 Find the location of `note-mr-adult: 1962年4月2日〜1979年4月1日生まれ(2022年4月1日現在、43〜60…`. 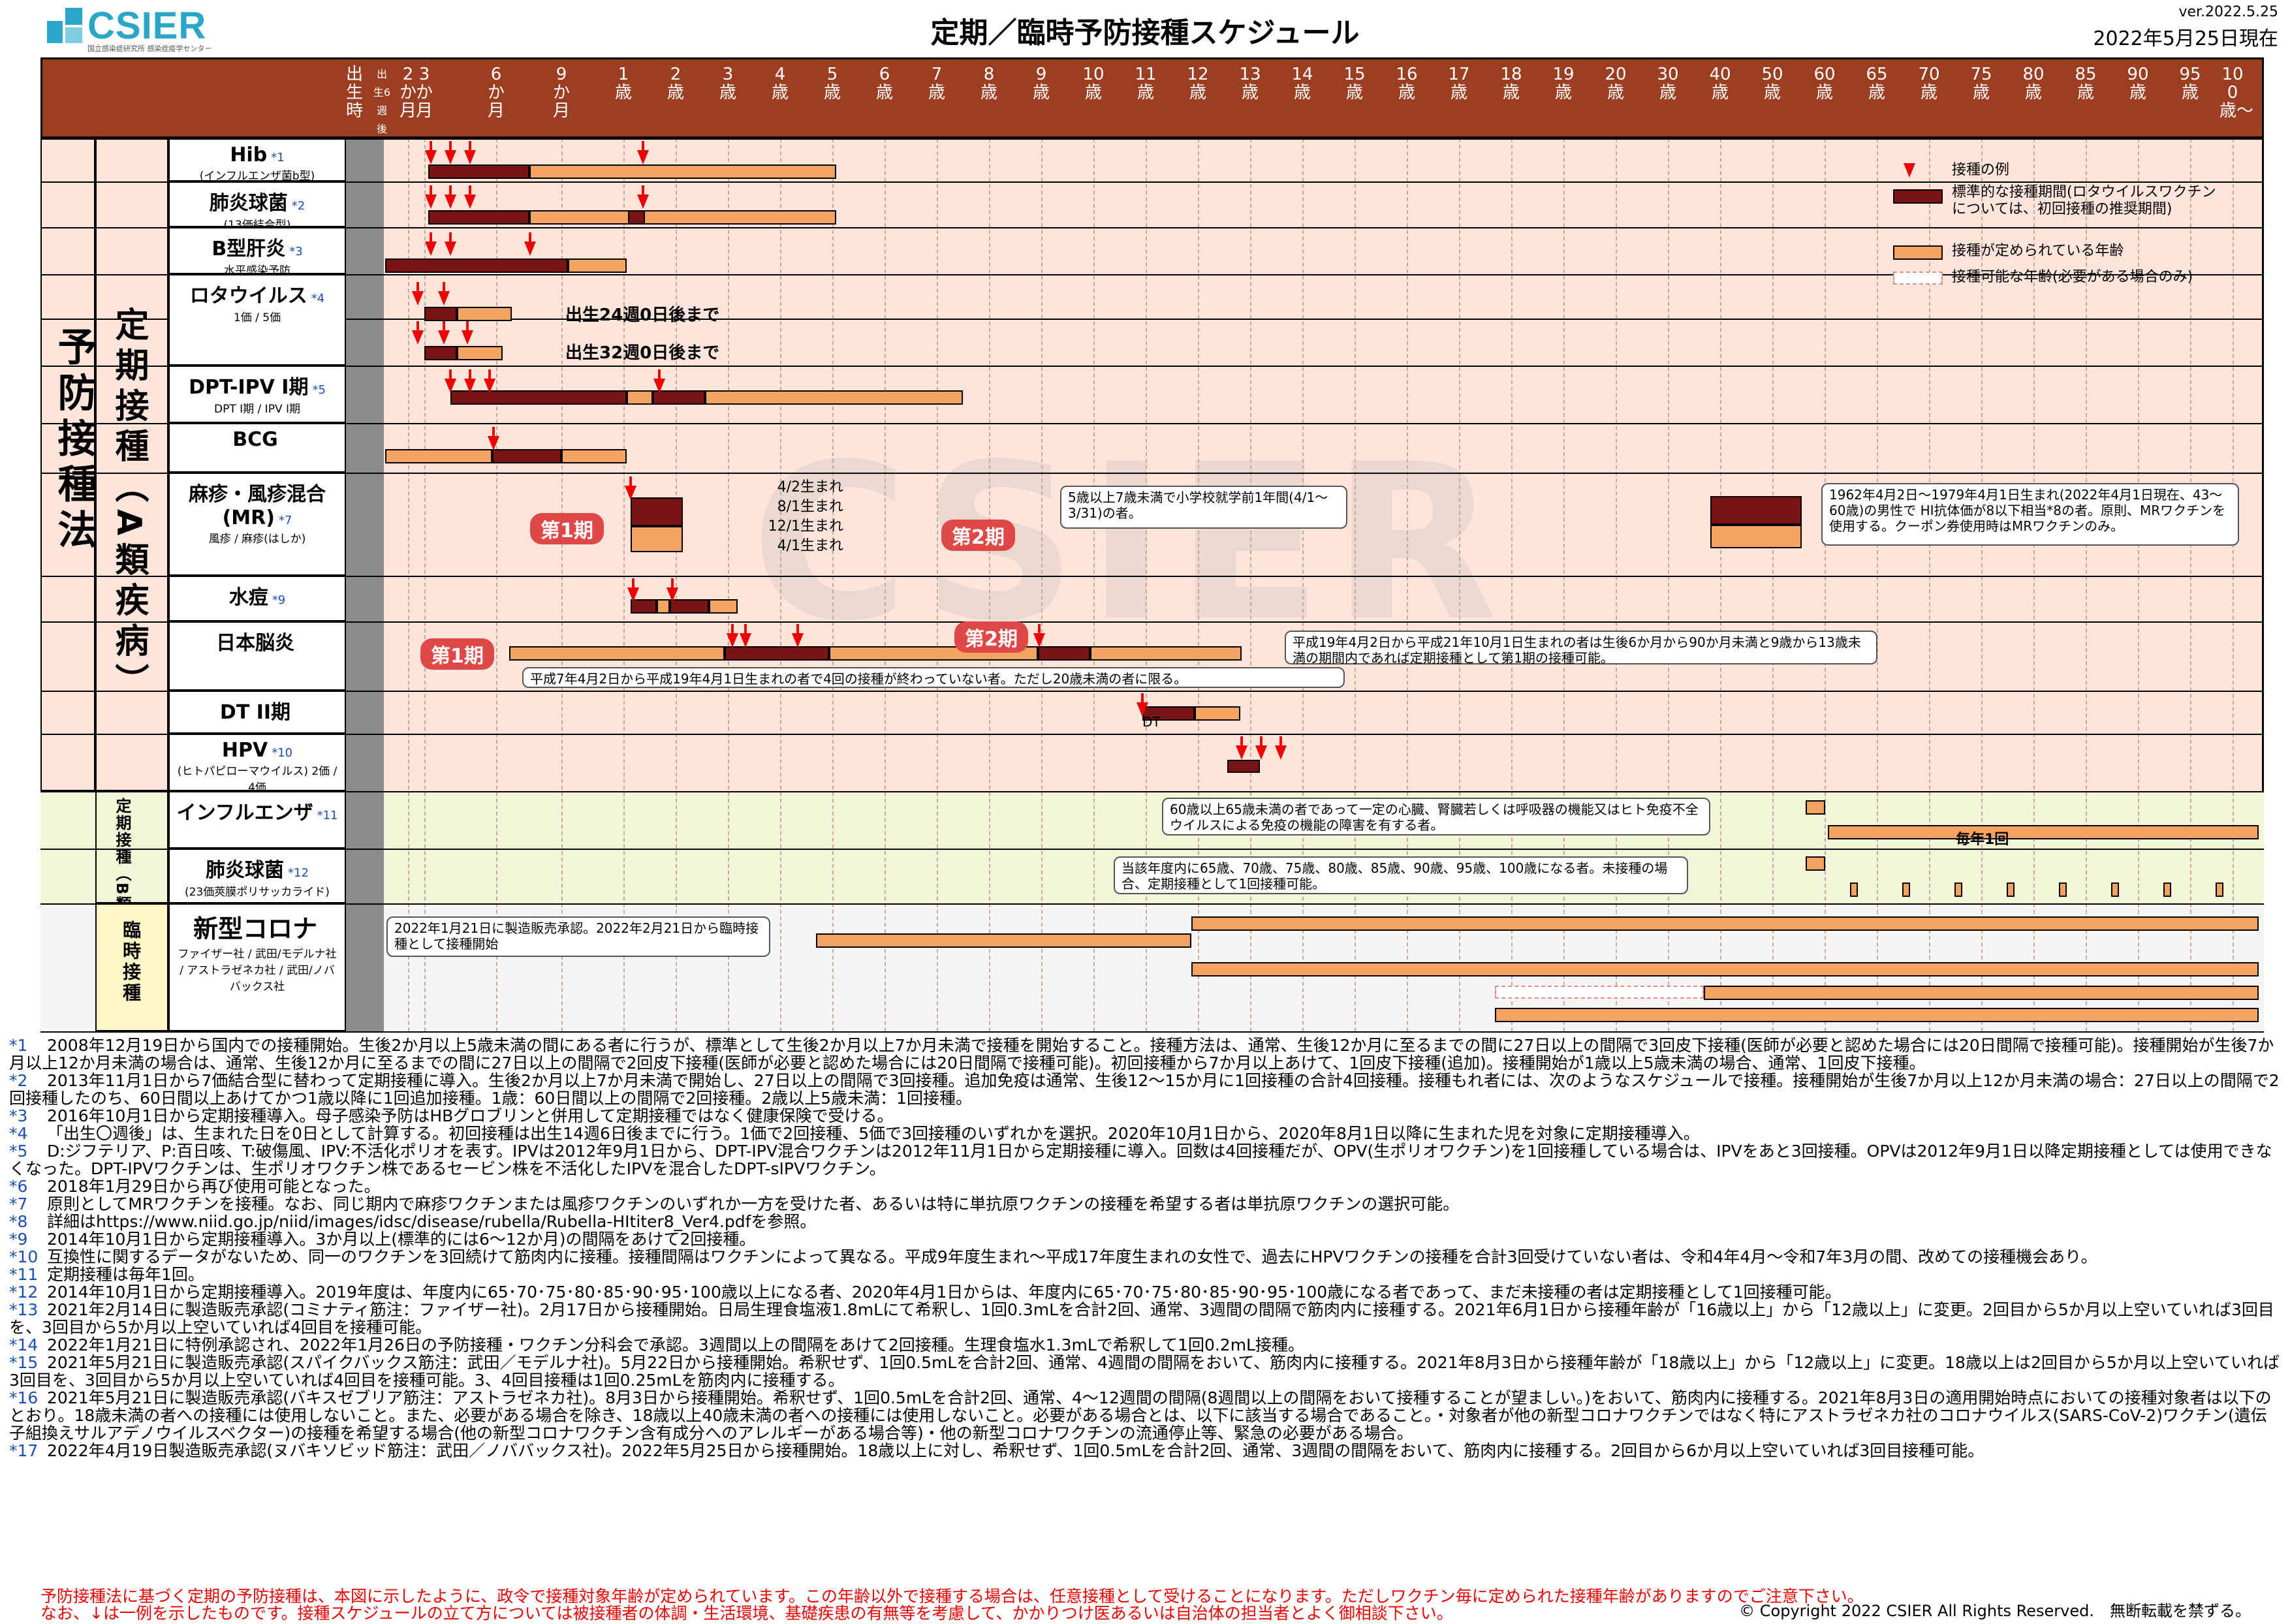

note-mr-adult: 1962年4月2日〜1979年4月1日生まれ(2022年4月1日現在、43〜60… is located at coordinates (2030, 514).